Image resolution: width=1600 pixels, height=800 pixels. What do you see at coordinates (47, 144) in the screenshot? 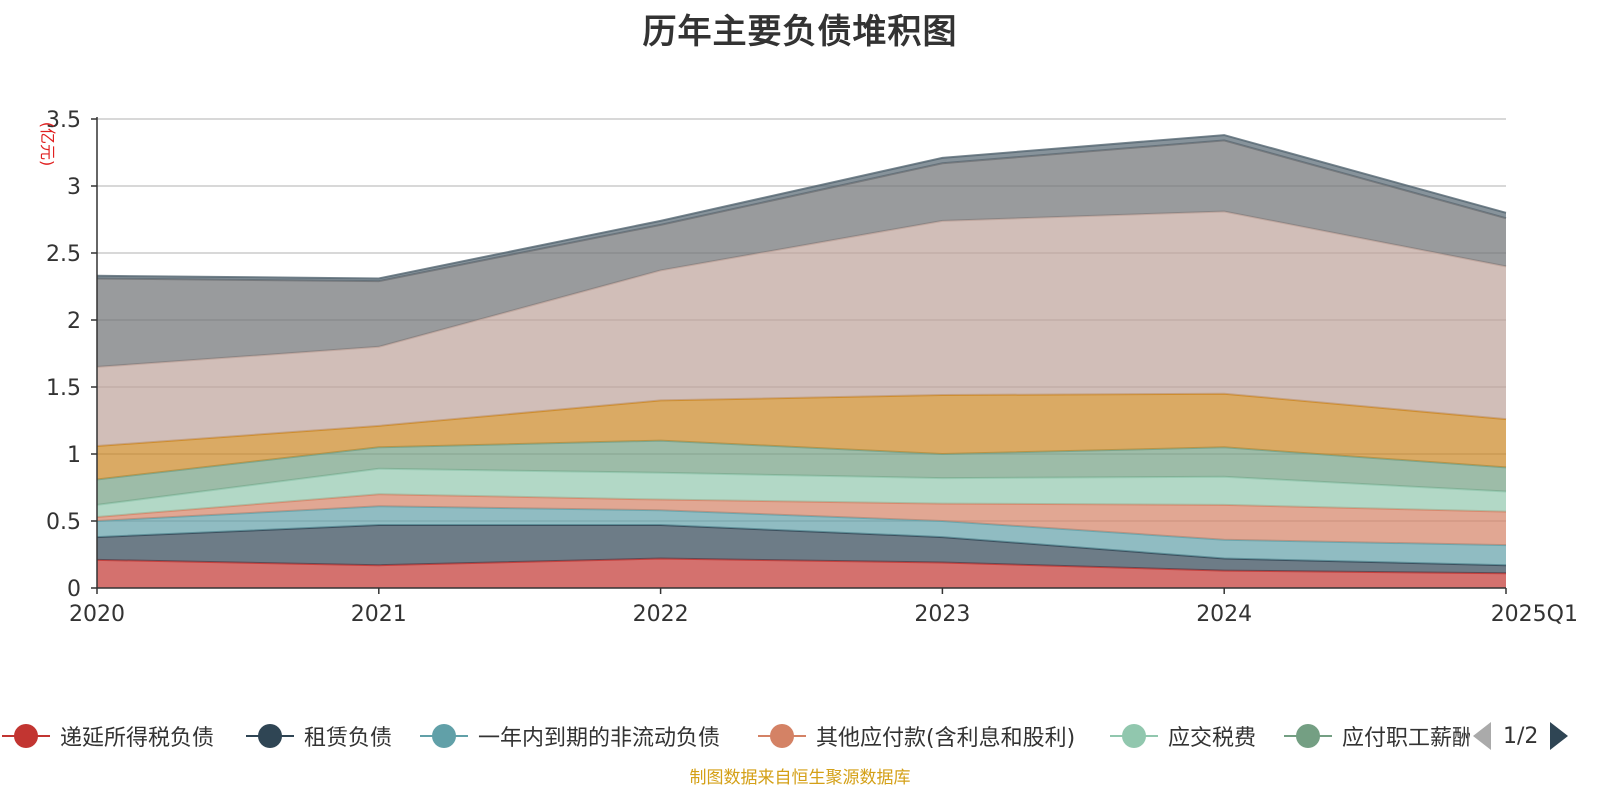
I see `y-axis-unit-label: (亿元)` at bounding box center [47, 144].